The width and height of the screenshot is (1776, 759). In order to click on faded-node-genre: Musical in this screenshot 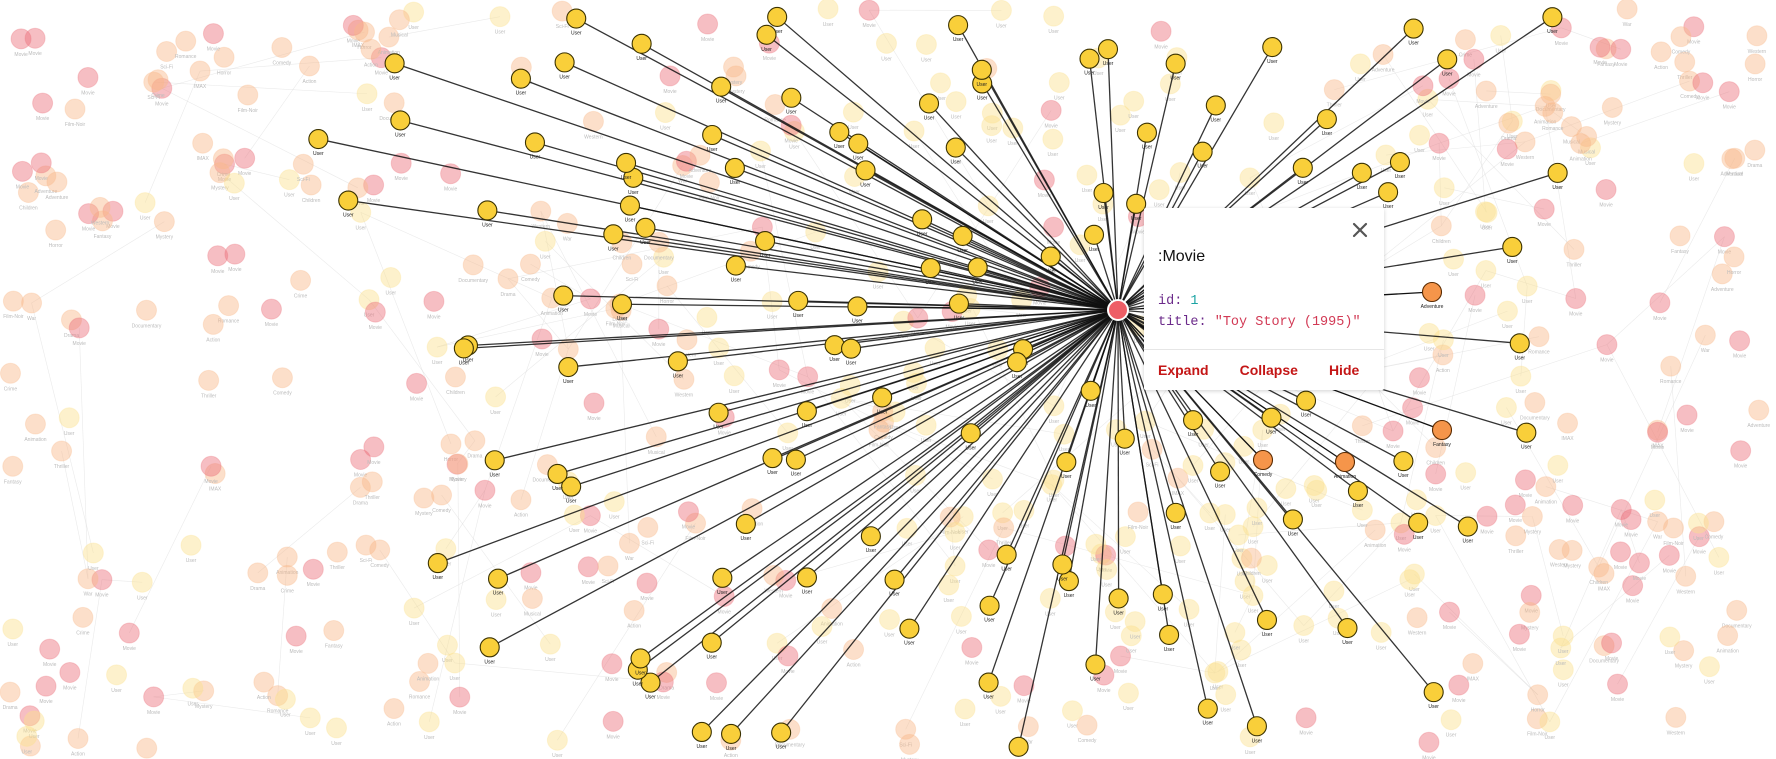, I will do `click(399, 24)`.